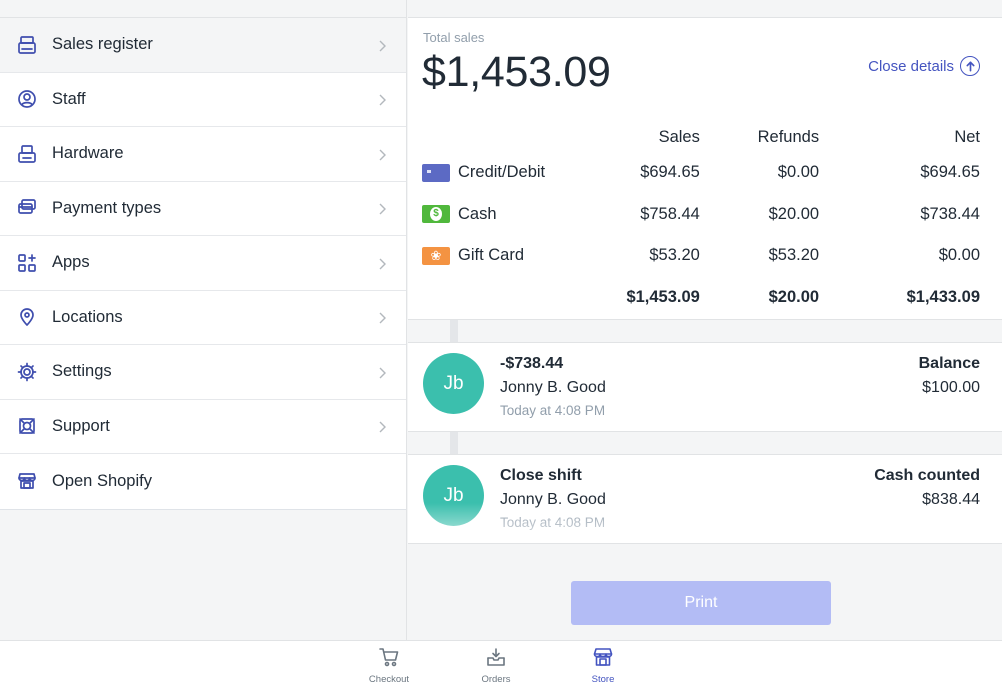  What do you see at coordinates (701, 298) in the screenshot?
I see `table-totals-row: $1,453.09 $20.00 $1,433.09` at bounding box center [701, 298].